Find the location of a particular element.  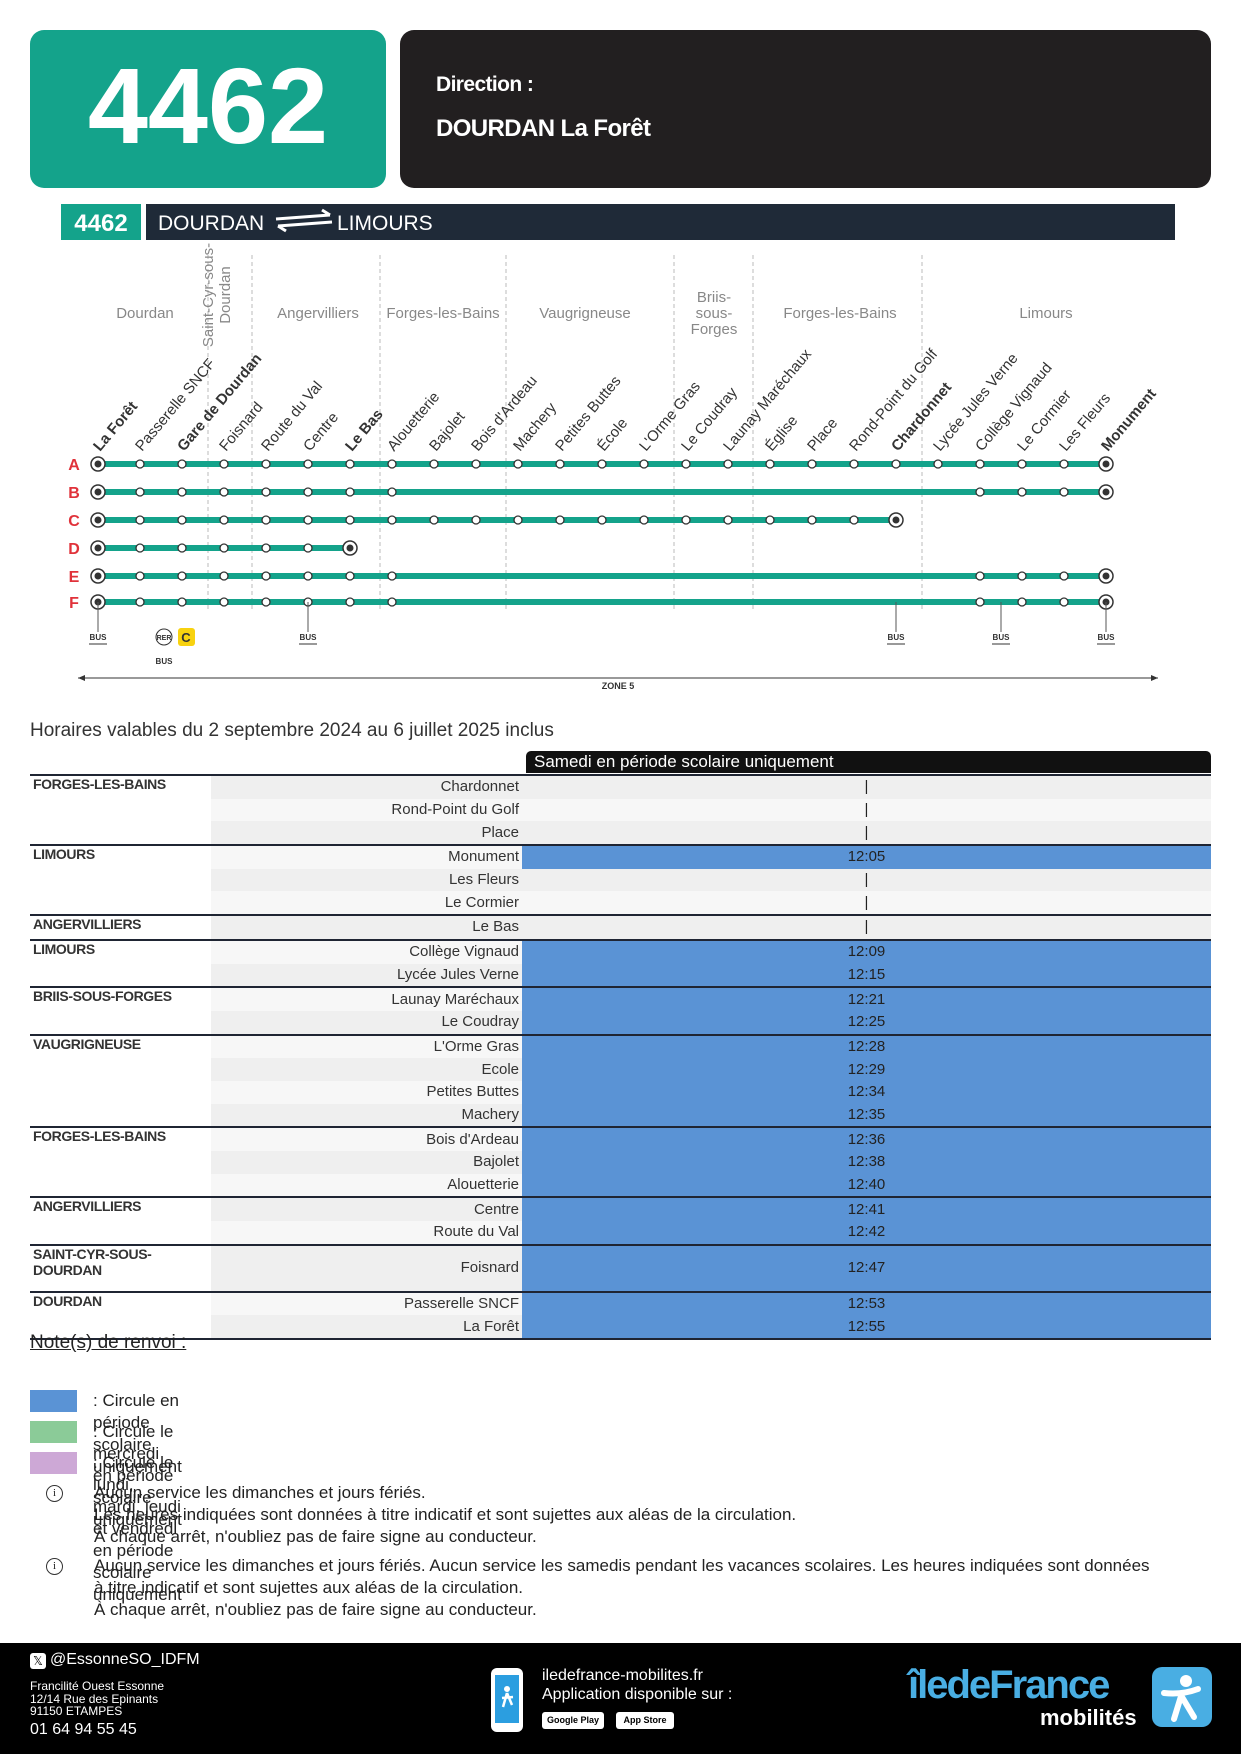

stop-cell: Bois d'Ardeau is located at coordinates (366, 1138).